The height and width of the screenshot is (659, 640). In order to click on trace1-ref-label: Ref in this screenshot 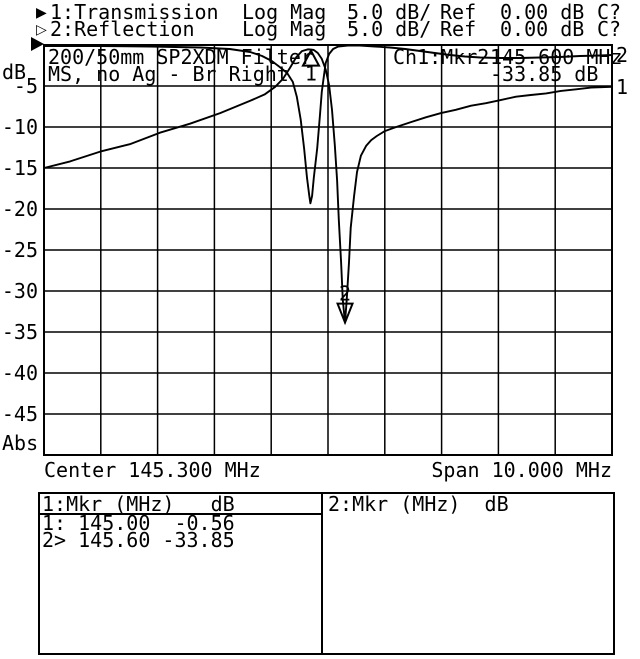, I will do `click(458, 12)`.